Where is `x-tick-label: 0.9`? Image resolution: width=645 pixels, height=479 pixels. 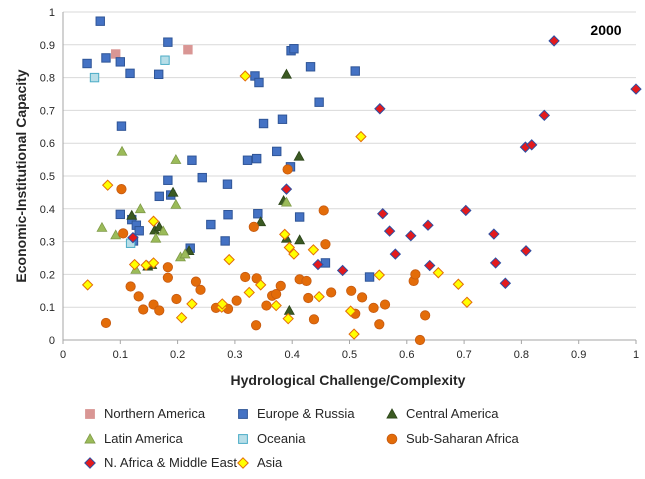 x-tick-label: 0.9 is located at coordinates (578, 355).